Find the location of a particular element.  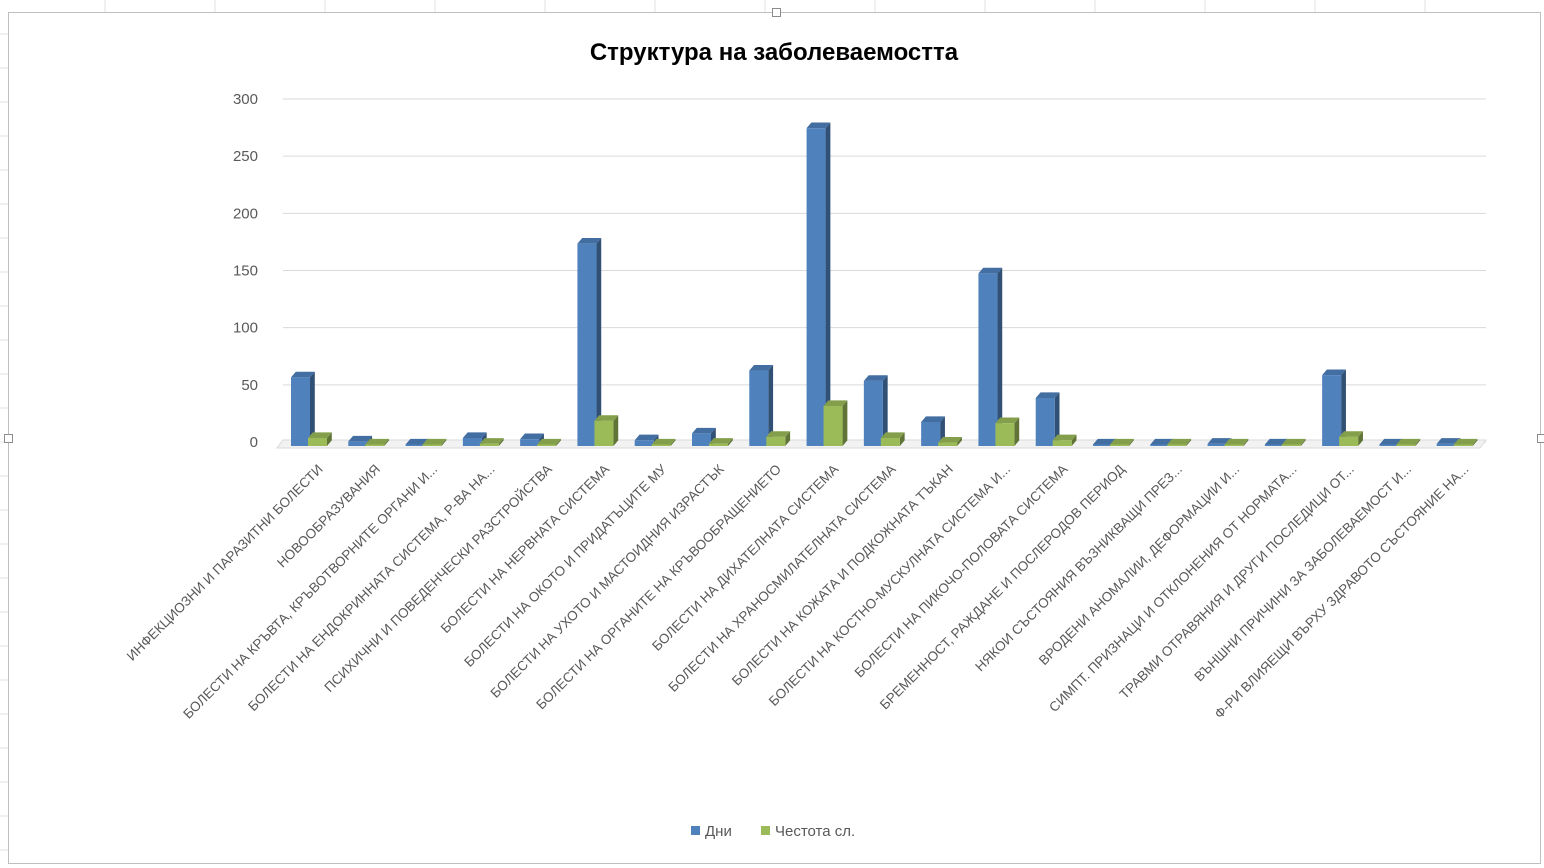

x-category-label: НОВООБРАЗУВАНИЯ is located at coordinates (328, 516).